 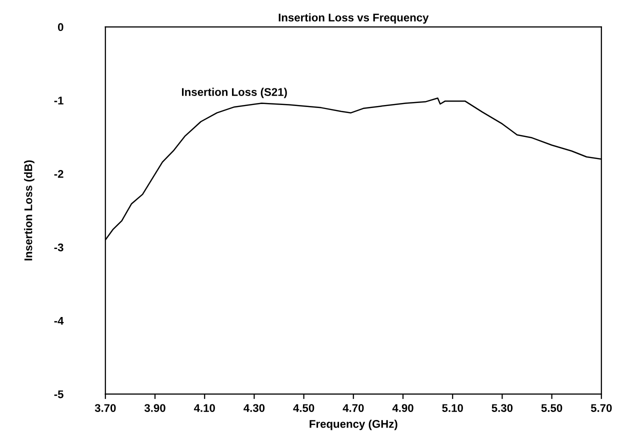 I want to click on y-tick-label: -3, so click(x=59, y=247).